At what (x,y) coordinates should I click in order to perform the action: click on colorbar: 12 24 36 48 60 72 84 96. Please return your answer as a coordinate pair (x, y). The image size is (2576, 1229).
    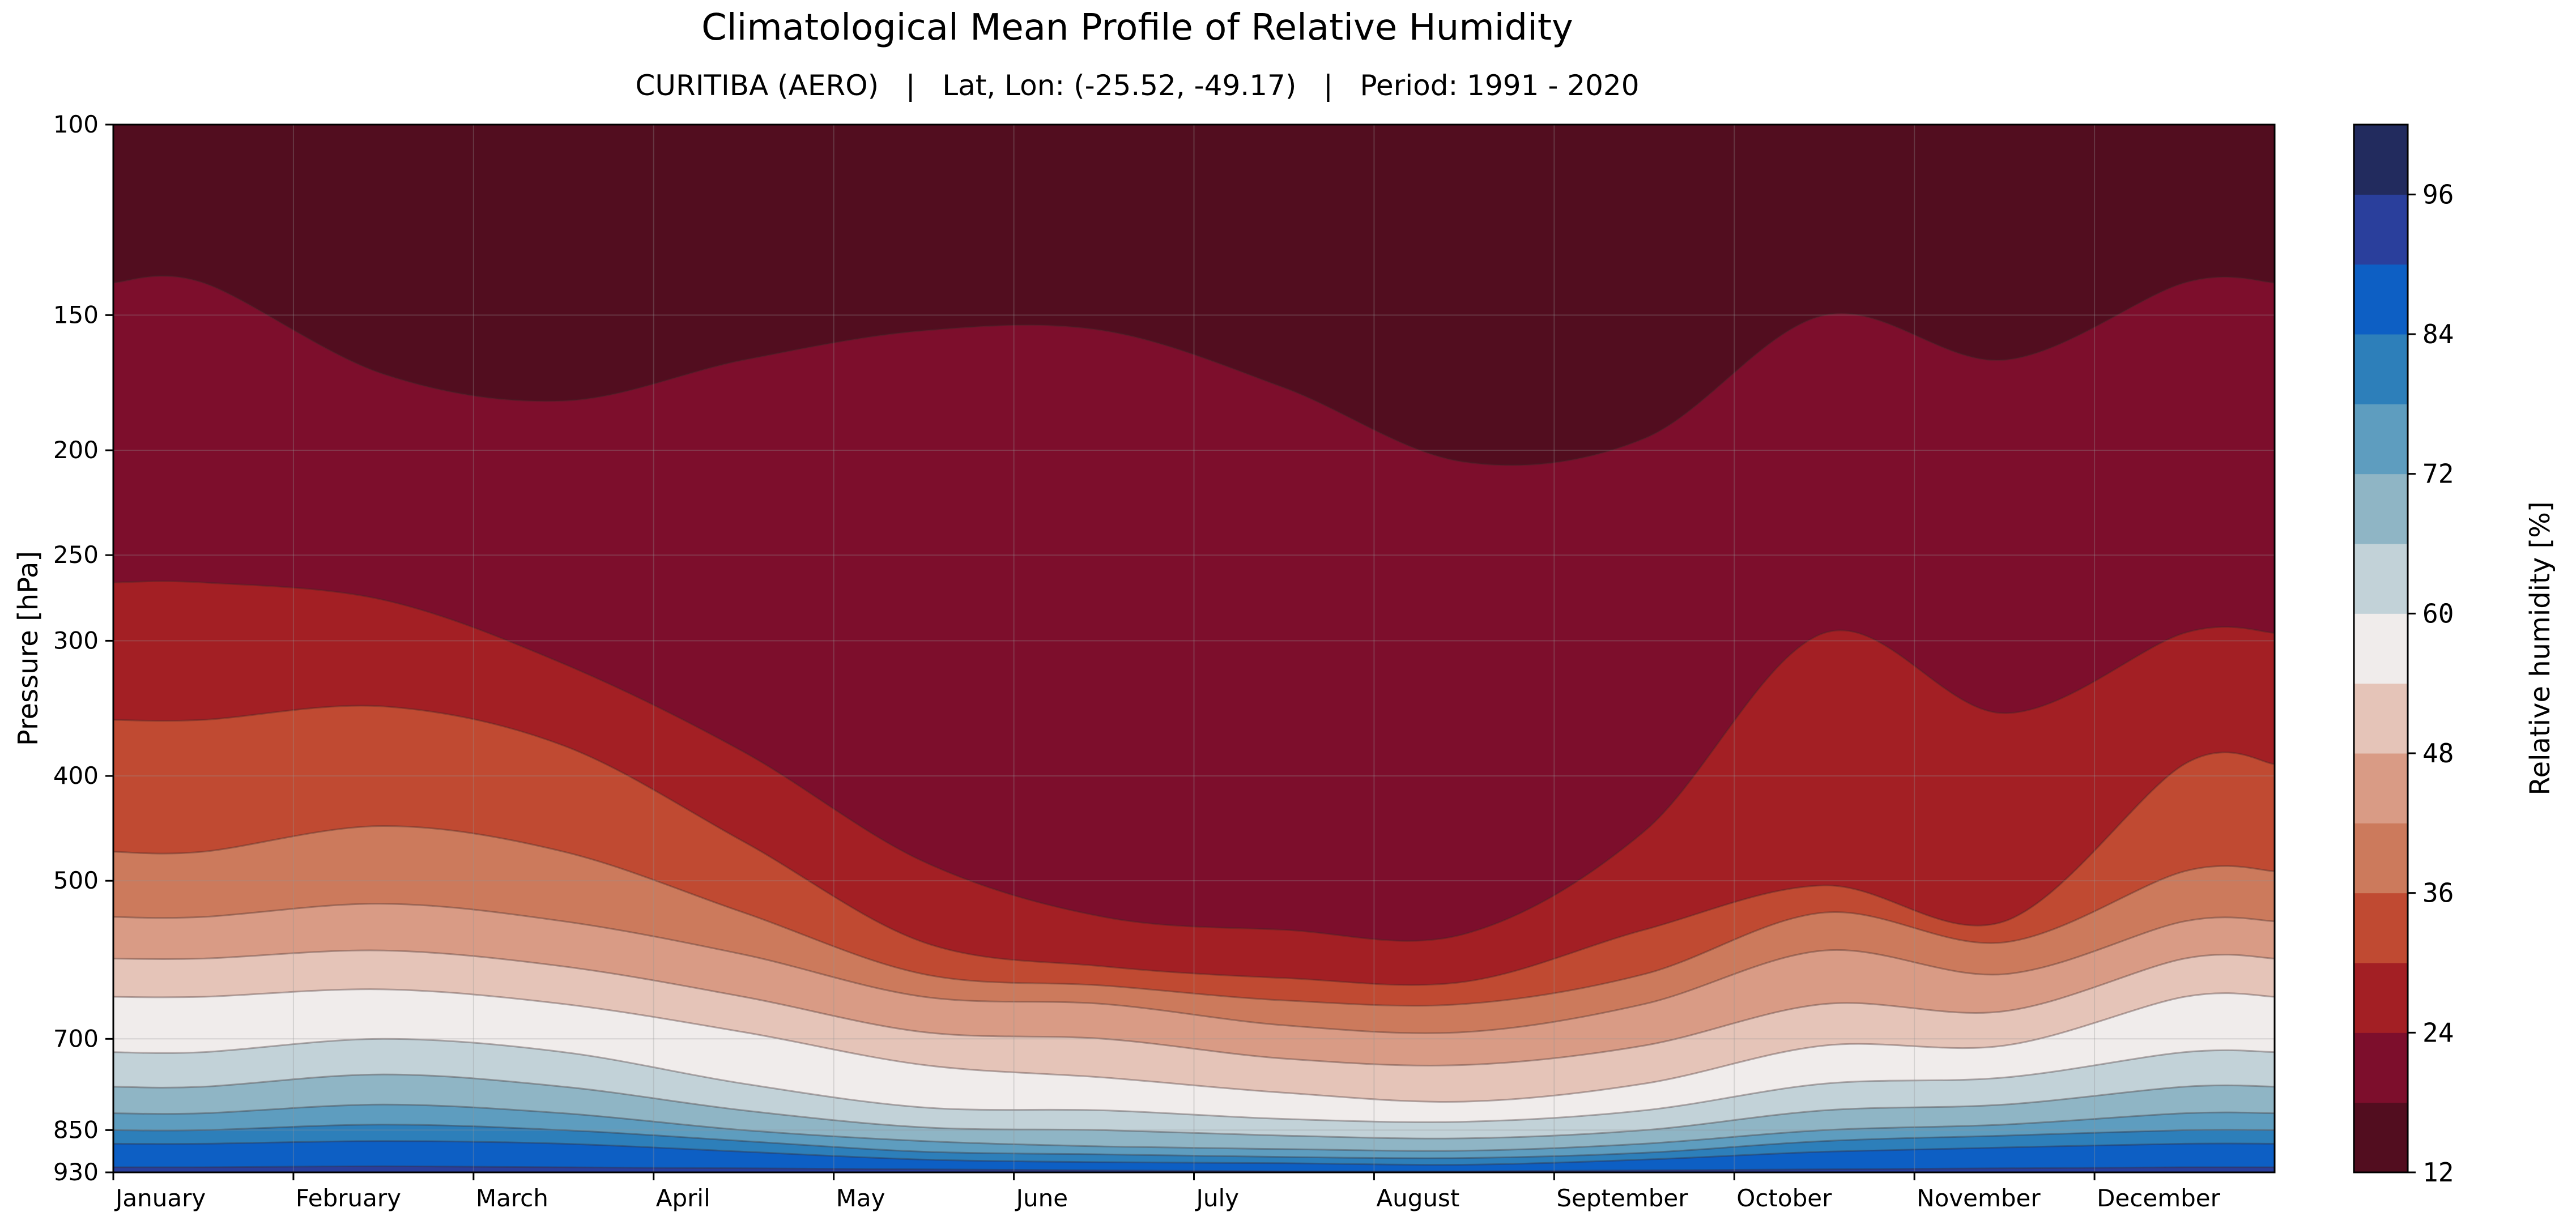
    Looking at the image, I should click on (2403, 655).